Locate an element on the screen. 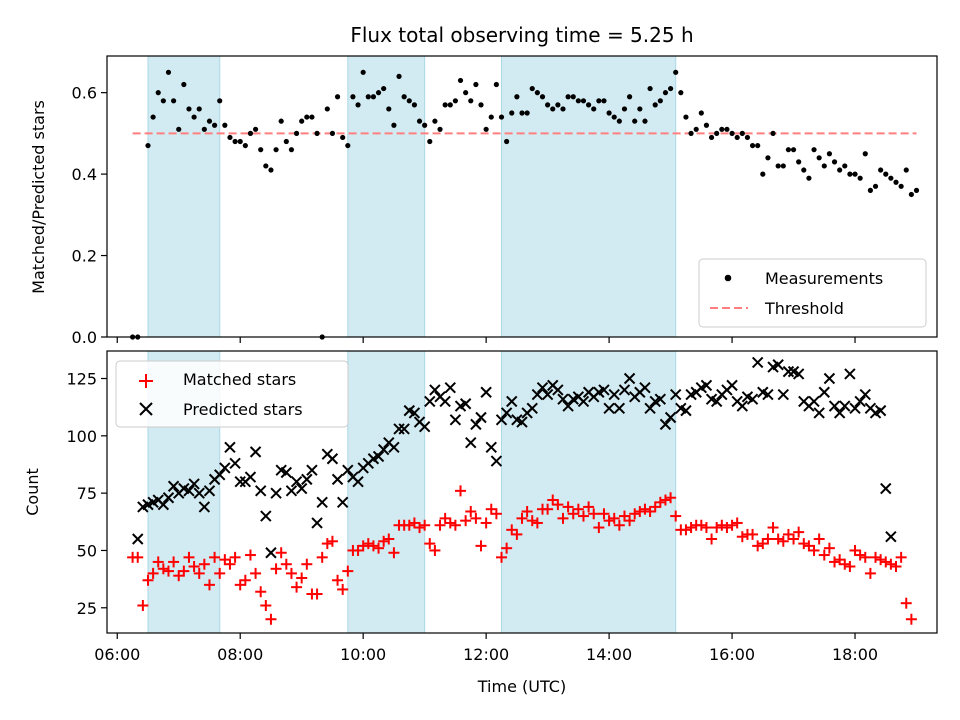 The height and width of the screenshot is (720, 960). legend-measurements-label: Measurements is located at coordinates (824, 278).